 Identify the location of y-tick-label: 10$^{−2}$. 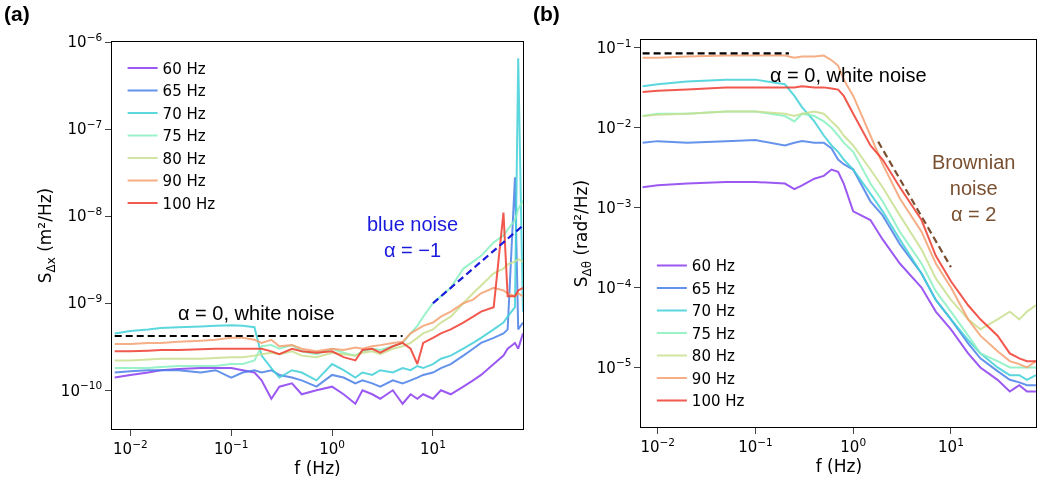
(614, 126).